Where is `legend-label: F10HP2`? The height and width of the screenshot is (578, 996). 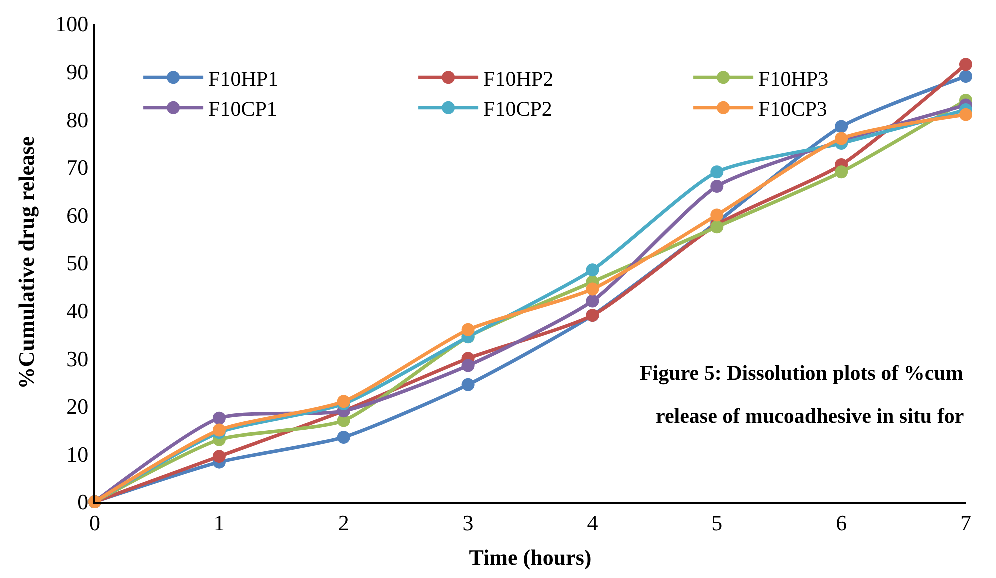 legend-label: F10HP2 is located at coordinates (519, 78).